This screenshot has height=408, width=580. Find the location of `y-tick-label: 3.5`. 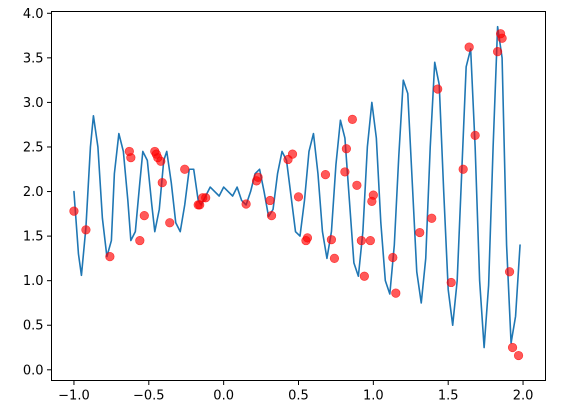

y-tick-label: 3.5 is located at coordinates (33, 58).